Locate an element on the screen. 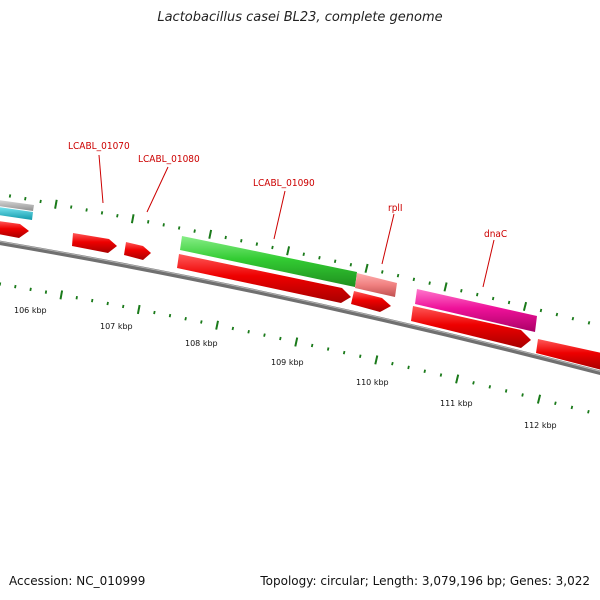 The width and height of the screenshot is (600, 600). kbp-label: 112 kbp is located at coordinates (540, 425).